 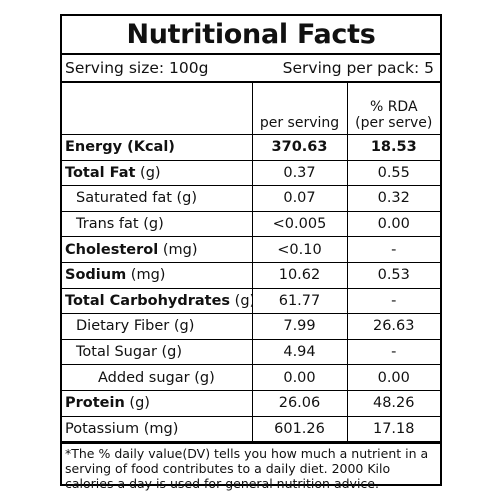 I want to click on nutrient-name: Added sugar (g), so click(x=157, y=377).